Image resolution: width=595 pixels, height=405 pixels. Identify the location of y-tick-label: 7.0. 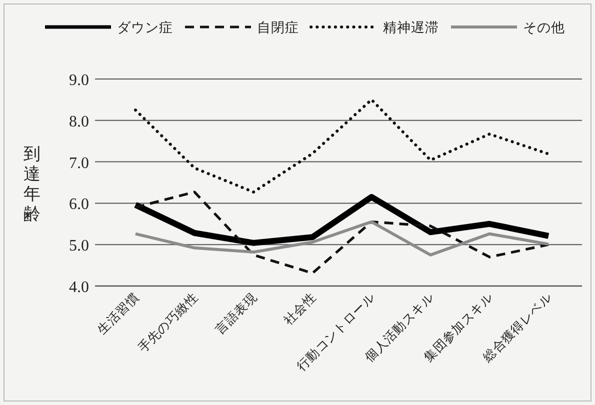
(79, 163).